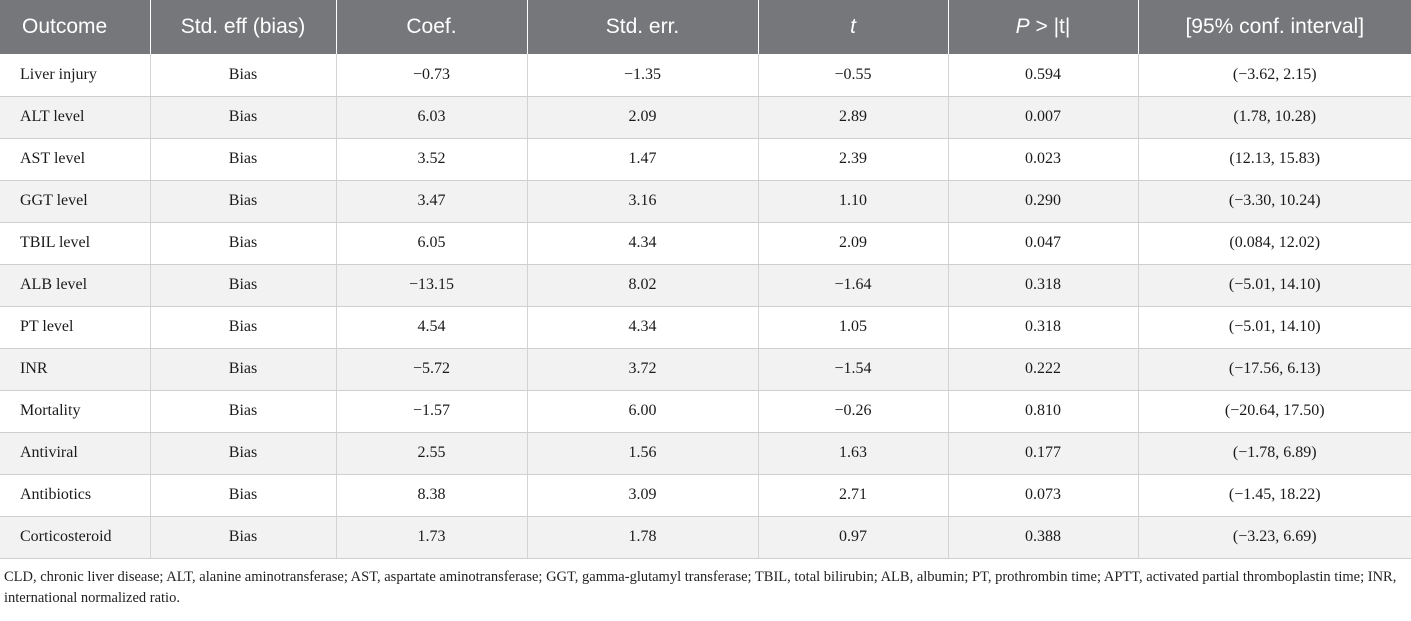  Describe the element at coordinates (432, 453) in the screenshot. I see `cell-coef: 2.55` at that location.